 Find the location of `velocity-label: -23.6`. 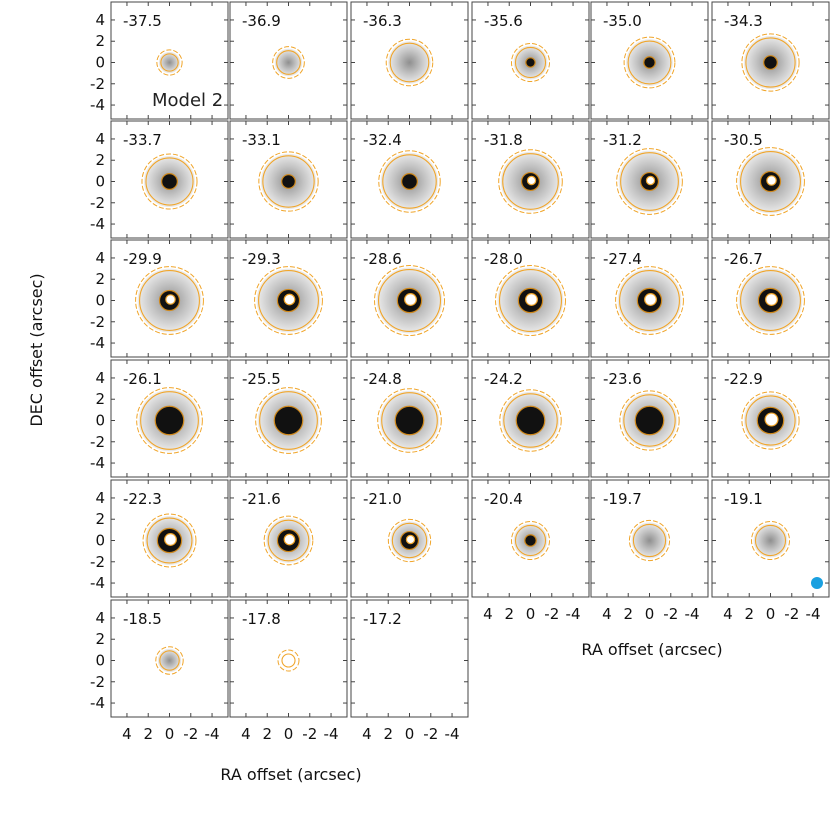

velocity-label: -23.6 is located at coordinates (622, 379).